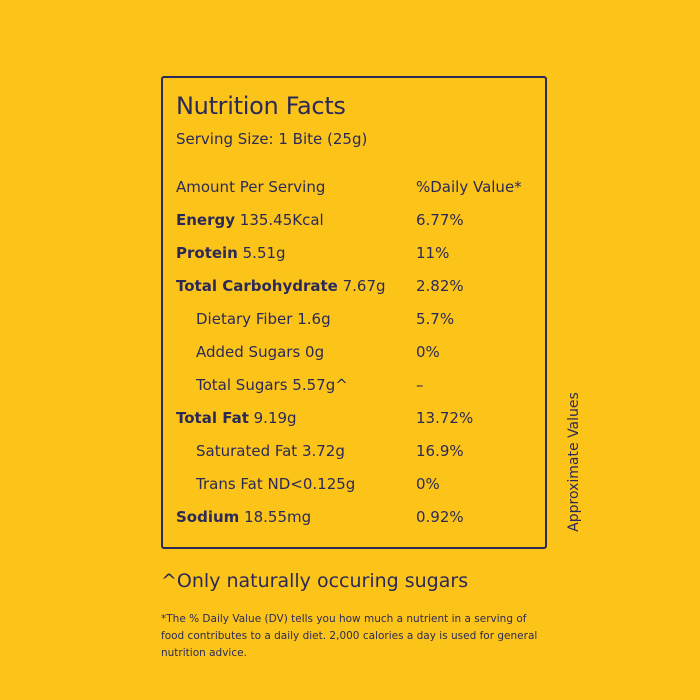  What do you see at coordinates (440, 517) in the screenshot?
I see `nutrient-dv: 0.92%` at bounding box center [440, 517].